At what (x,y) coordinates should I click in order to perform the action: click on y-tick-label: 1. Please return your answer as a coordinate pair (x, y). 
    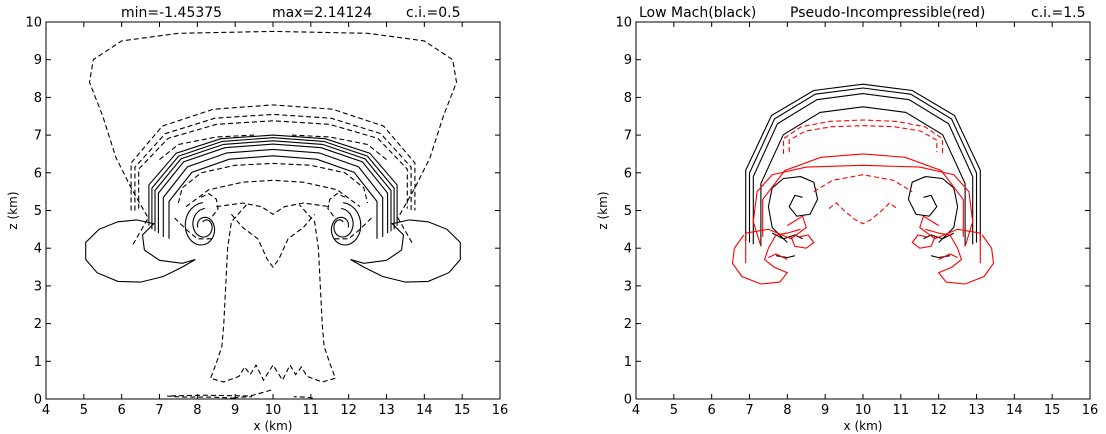
    Looking at the image, I should click on (628, 362).